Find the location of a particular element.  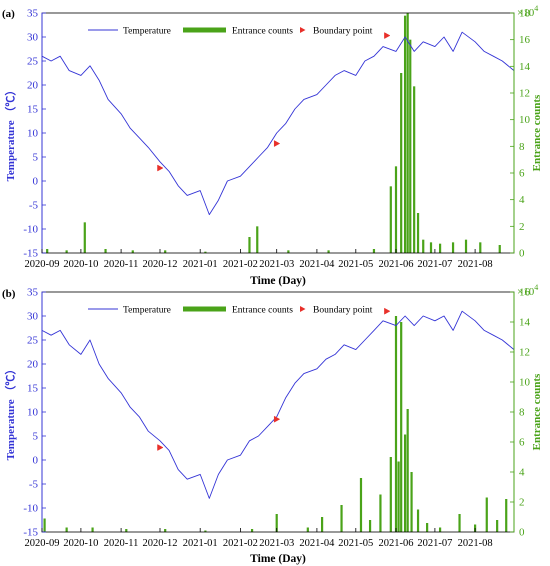

x-tick-label: 2020-12 is located at coordinates (160, 264).